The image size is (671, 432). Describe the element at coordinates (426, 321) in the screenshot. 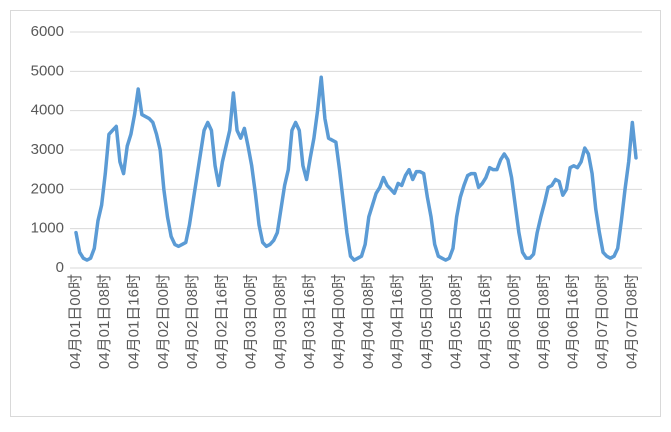

I see `x-tick-label: 04月05日00时` at that location.